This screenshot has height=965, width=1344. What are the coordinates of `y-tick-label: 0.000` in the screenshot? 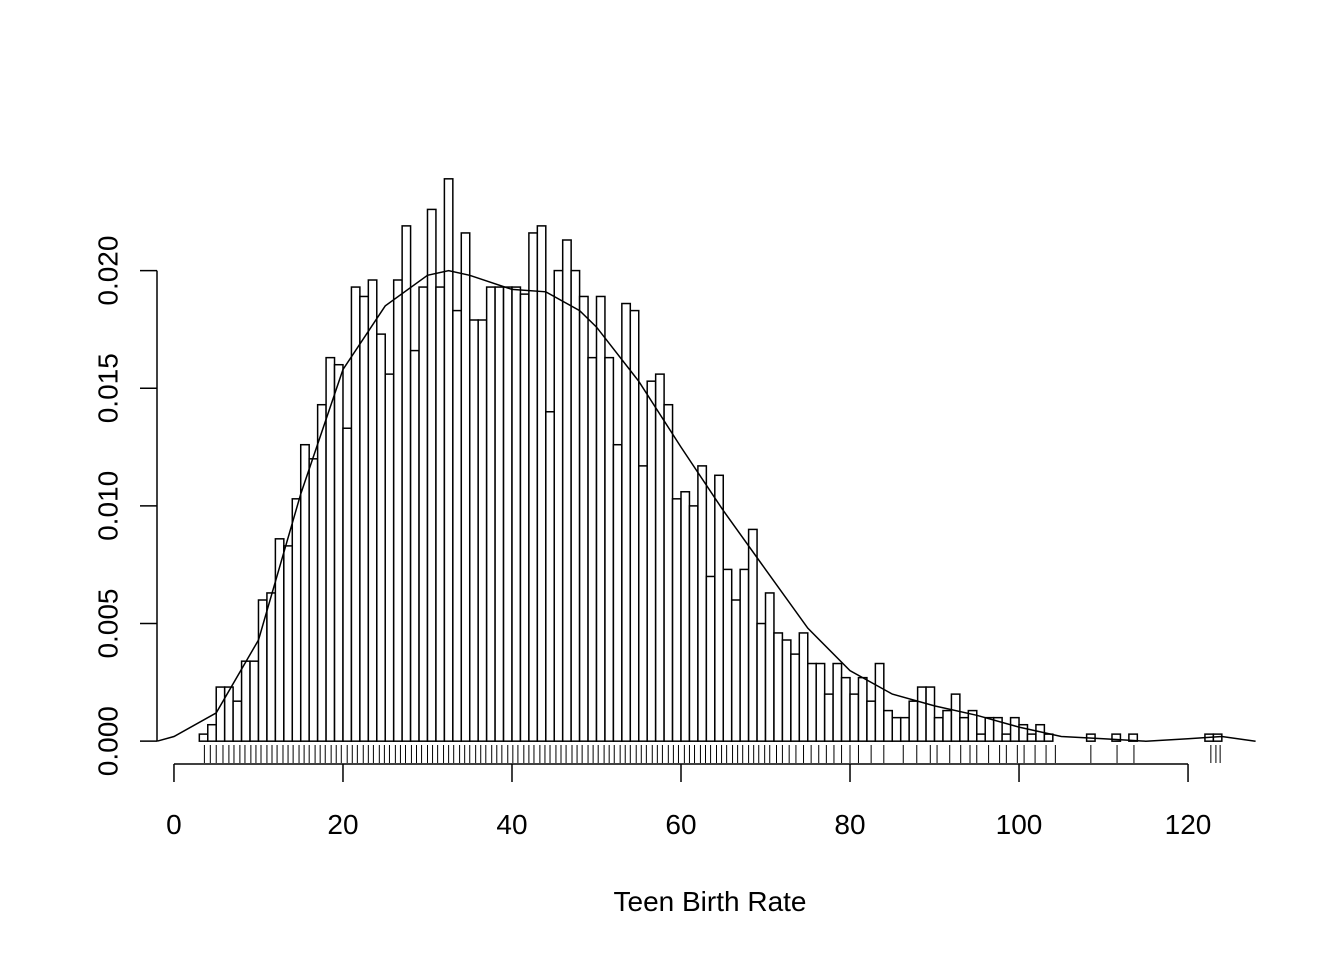 It's located at (107, 741).